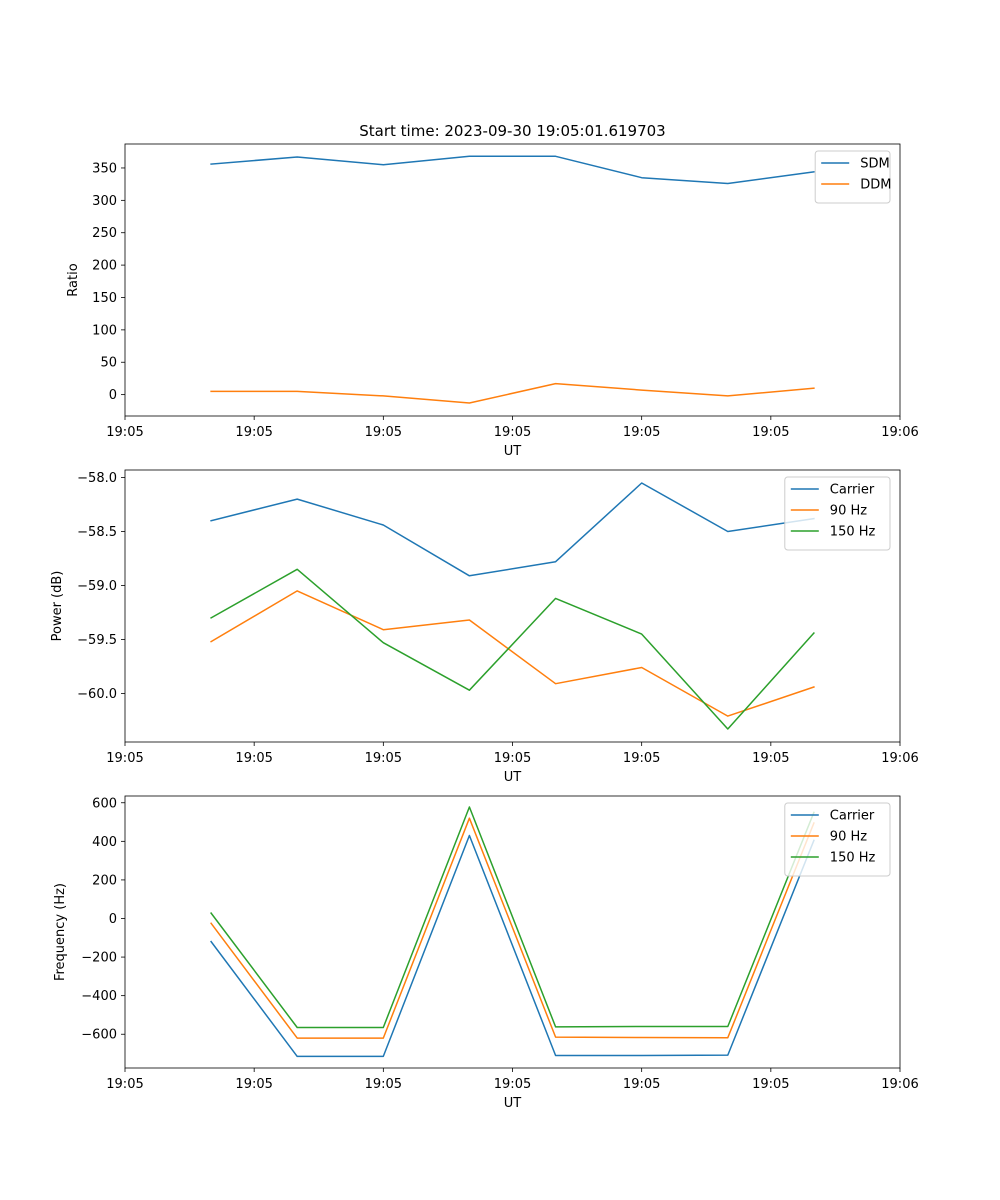 Image resolution: width=1000 pixels, height=1200 pixels. Describe the element at coordinates (104, 201) in the screenshot. I see `y-tick-label: 300` at that location.